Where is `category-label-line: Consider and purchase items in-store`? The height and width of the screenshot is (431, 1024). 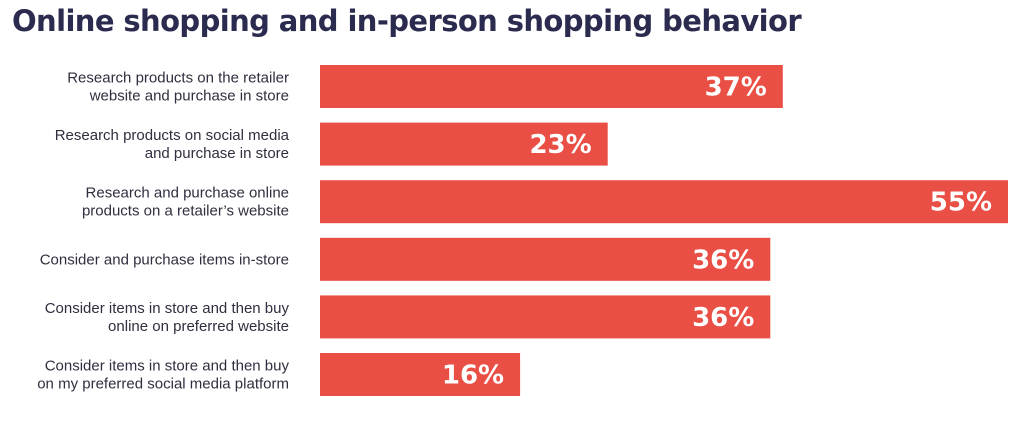
category-label-line: Consider and purchase items in-store is located at coordinates (164, 259).